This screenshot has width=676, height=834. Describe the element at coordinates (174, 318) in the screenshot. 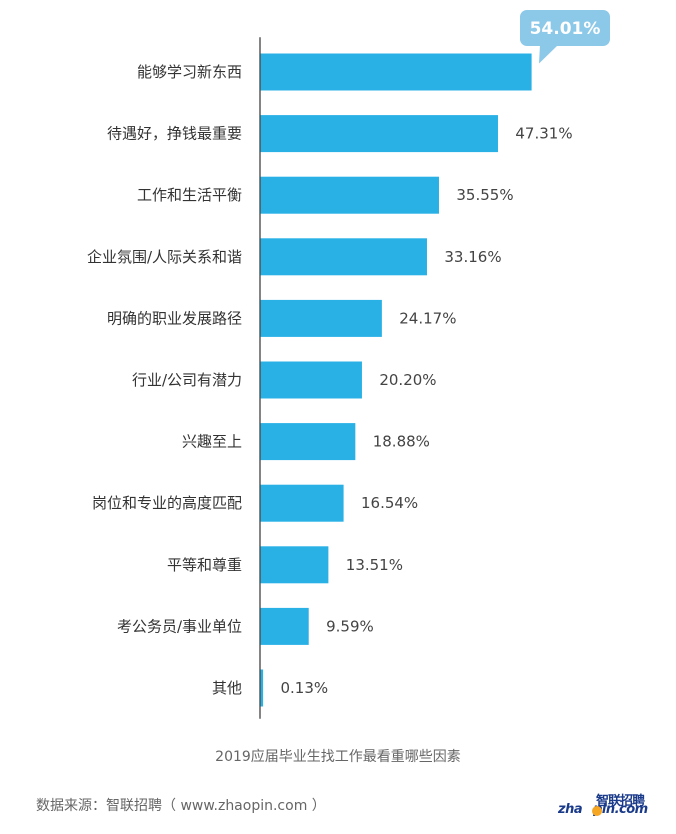

I see `category-label: 明确的职业发展路径` at that location.